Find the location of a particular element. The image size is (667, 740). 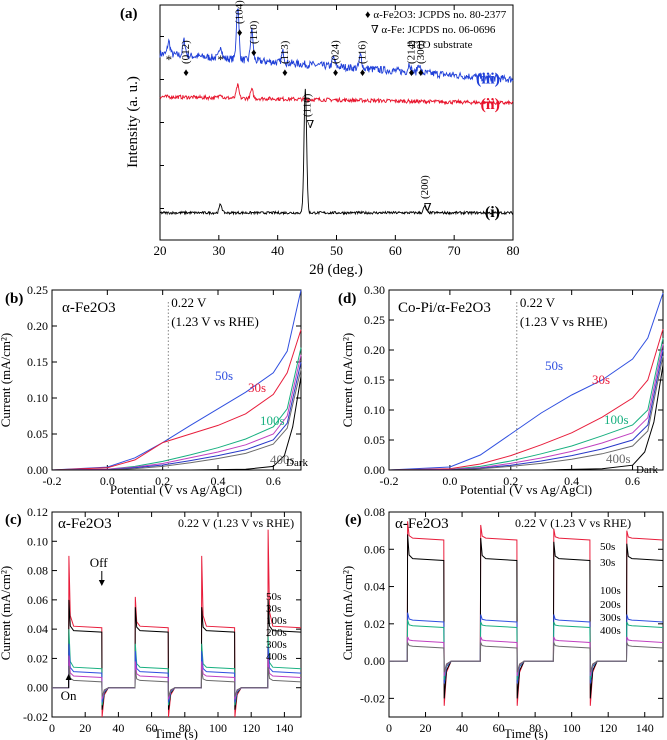

panel-d-series is located at coordinates (526, 381).